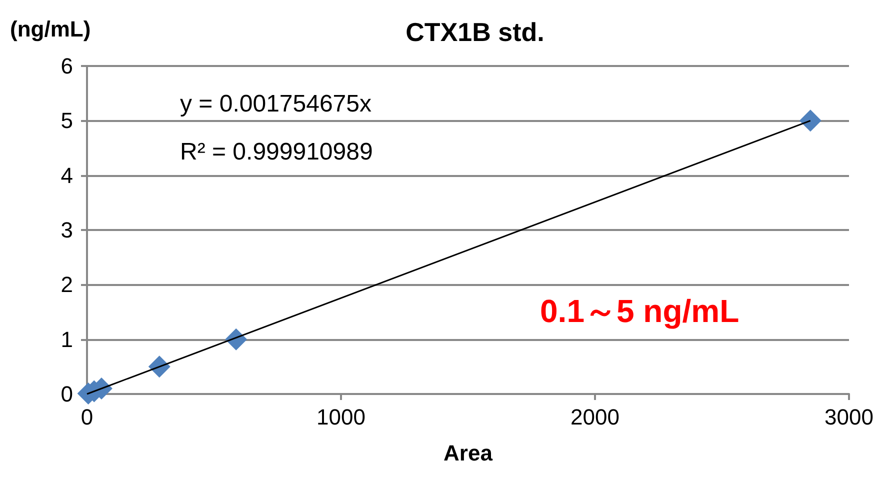 The height and width of the screenshot is (493, 888). I want to click on x-tick-label: 2000, so click(595, 417).